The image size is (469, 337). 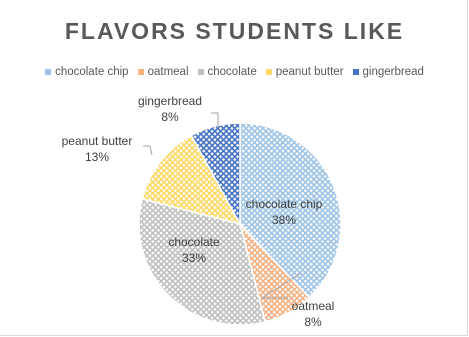 I want to click on pie-slice-chocolate, so click(x=202, y=261).